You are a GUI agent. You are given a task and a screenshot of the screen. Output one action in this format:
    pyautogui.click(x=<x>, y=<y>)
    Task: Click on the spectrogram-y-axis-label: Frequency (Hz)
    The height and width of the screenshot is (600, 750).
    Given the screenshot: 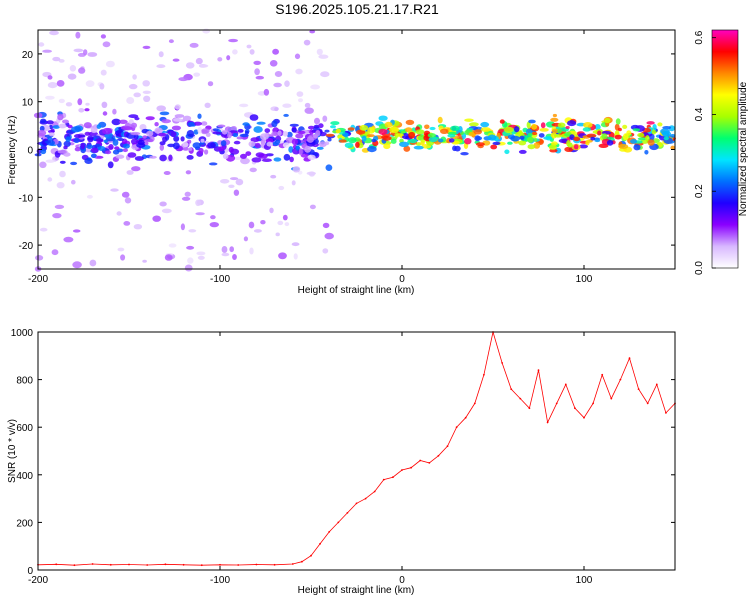 What is the action you would take?
    pyautogui.click(x=12, y=150)
    